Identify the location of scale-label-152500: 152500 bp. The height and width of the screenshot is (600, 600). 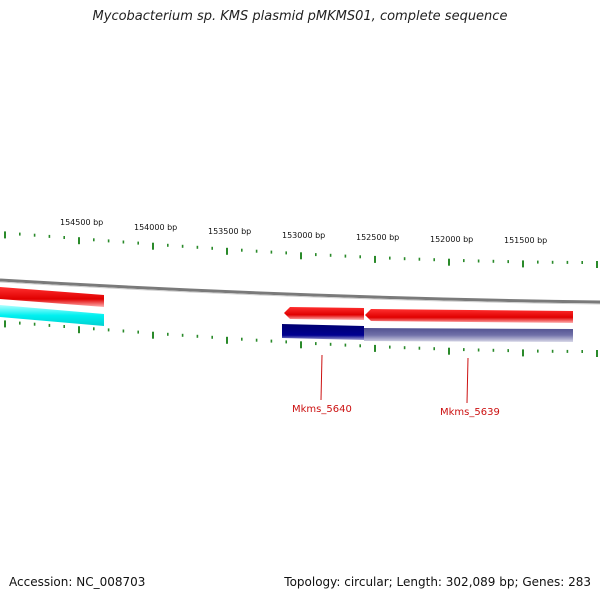
(377, 237).